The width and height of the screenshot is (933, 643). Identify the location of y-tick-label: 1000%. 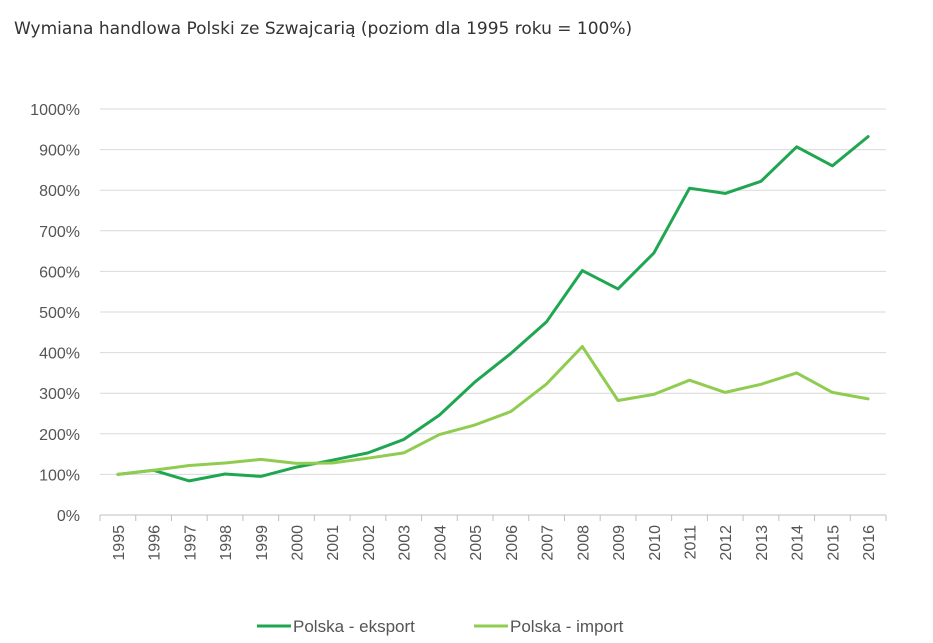
(55, 110).